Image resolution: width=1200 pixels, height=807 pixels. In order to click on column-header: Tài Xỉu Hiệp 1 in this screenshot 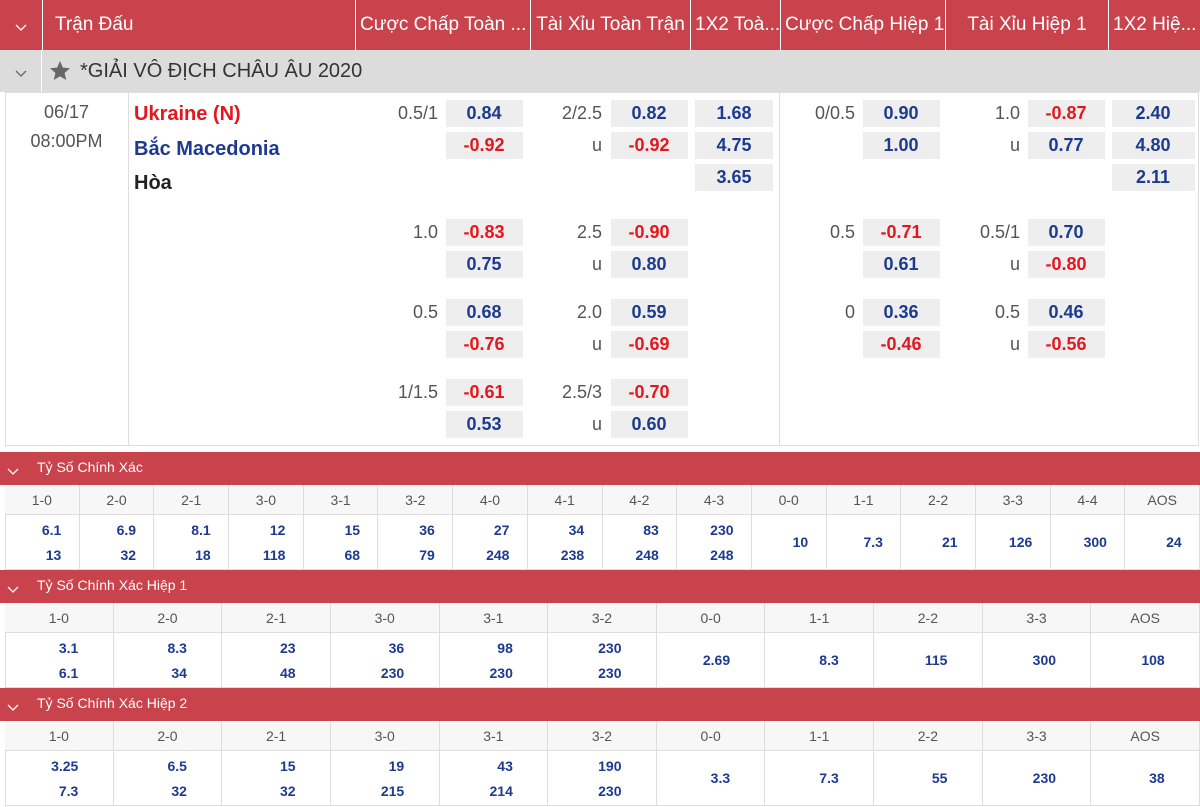, I will do `click(1026, 25)`.